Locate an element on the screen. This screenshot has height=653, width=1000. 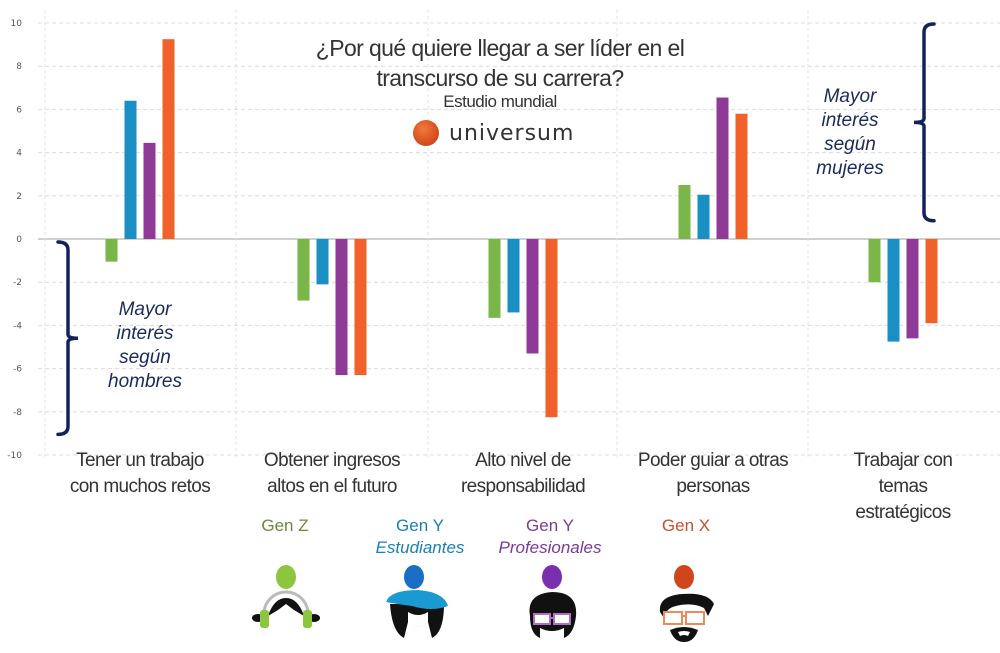
bar-gen-y-profesionales-cat4 is located at coordinates (912, 289).